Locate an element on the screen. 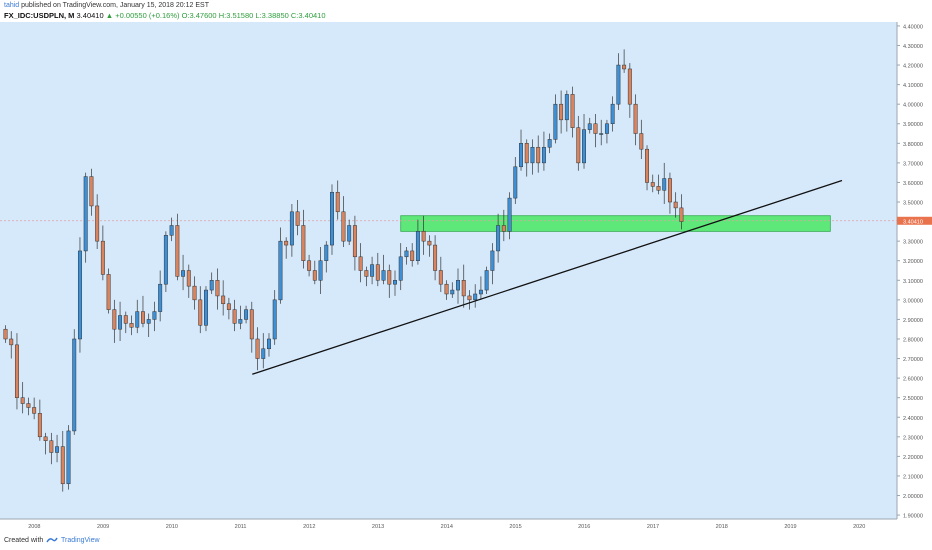  y-tick-label: 3.00000 is located at coordinates (913, 301).